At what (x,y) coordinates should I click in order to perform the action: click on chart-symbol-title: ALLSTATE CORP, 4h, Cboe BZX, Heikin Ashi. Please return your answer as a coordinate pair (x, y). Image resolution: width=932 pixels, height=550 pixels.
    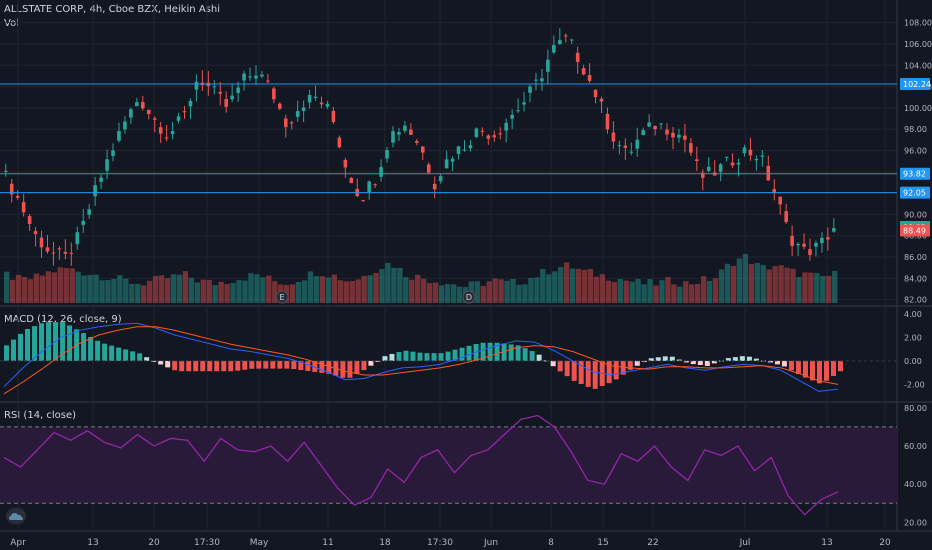
    Looking at the image, I should click on (112, 9).